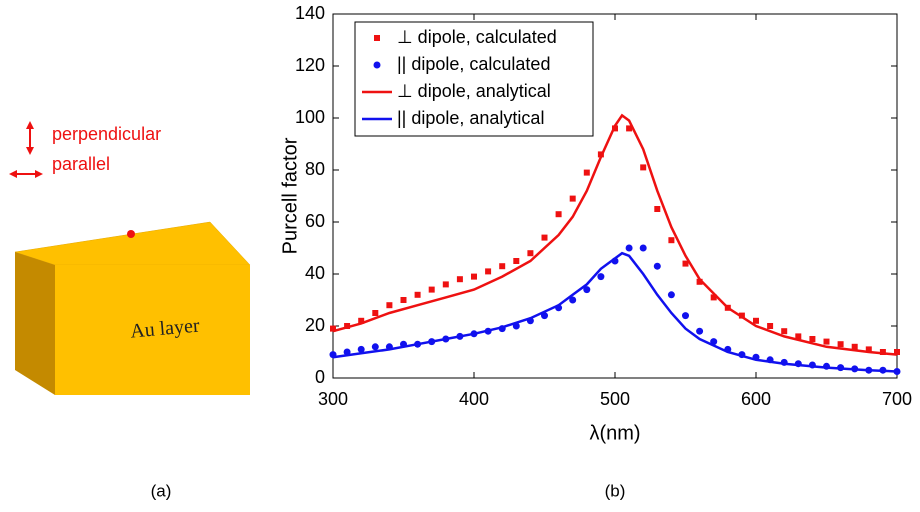 The width and height of the screenshot is (920, 512). Describe the element at coordinates (615, 490) in the screenshot. I see `panel-label: (b)` at that location.